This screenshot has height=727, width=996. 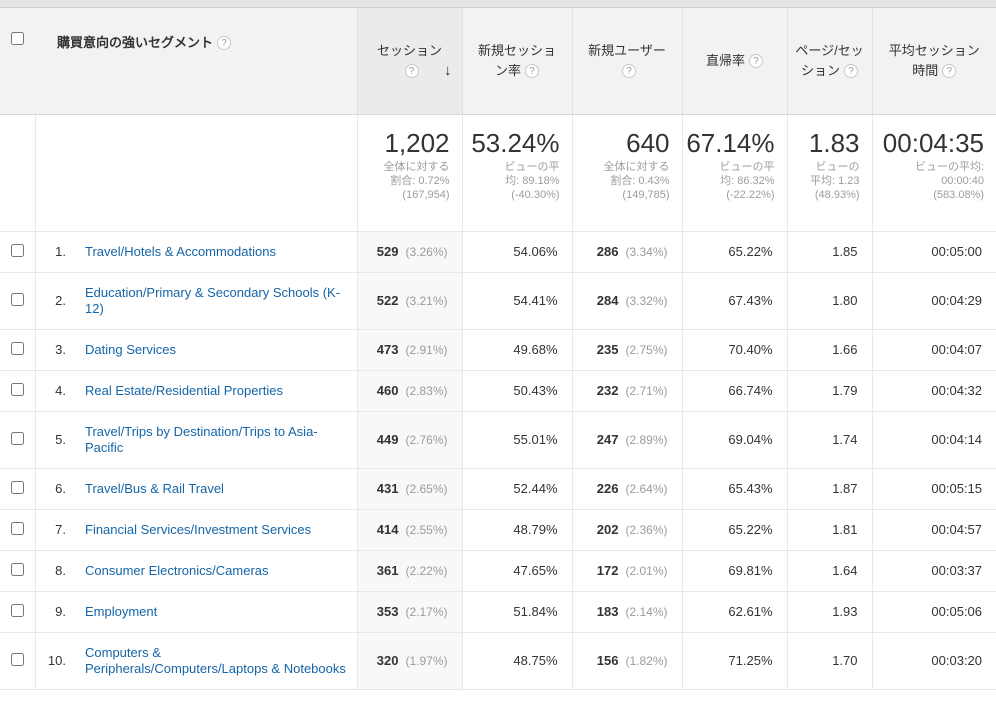 I want to click on segment-link: Consumer Electronics/Cameras, so click(x=177, y=570).